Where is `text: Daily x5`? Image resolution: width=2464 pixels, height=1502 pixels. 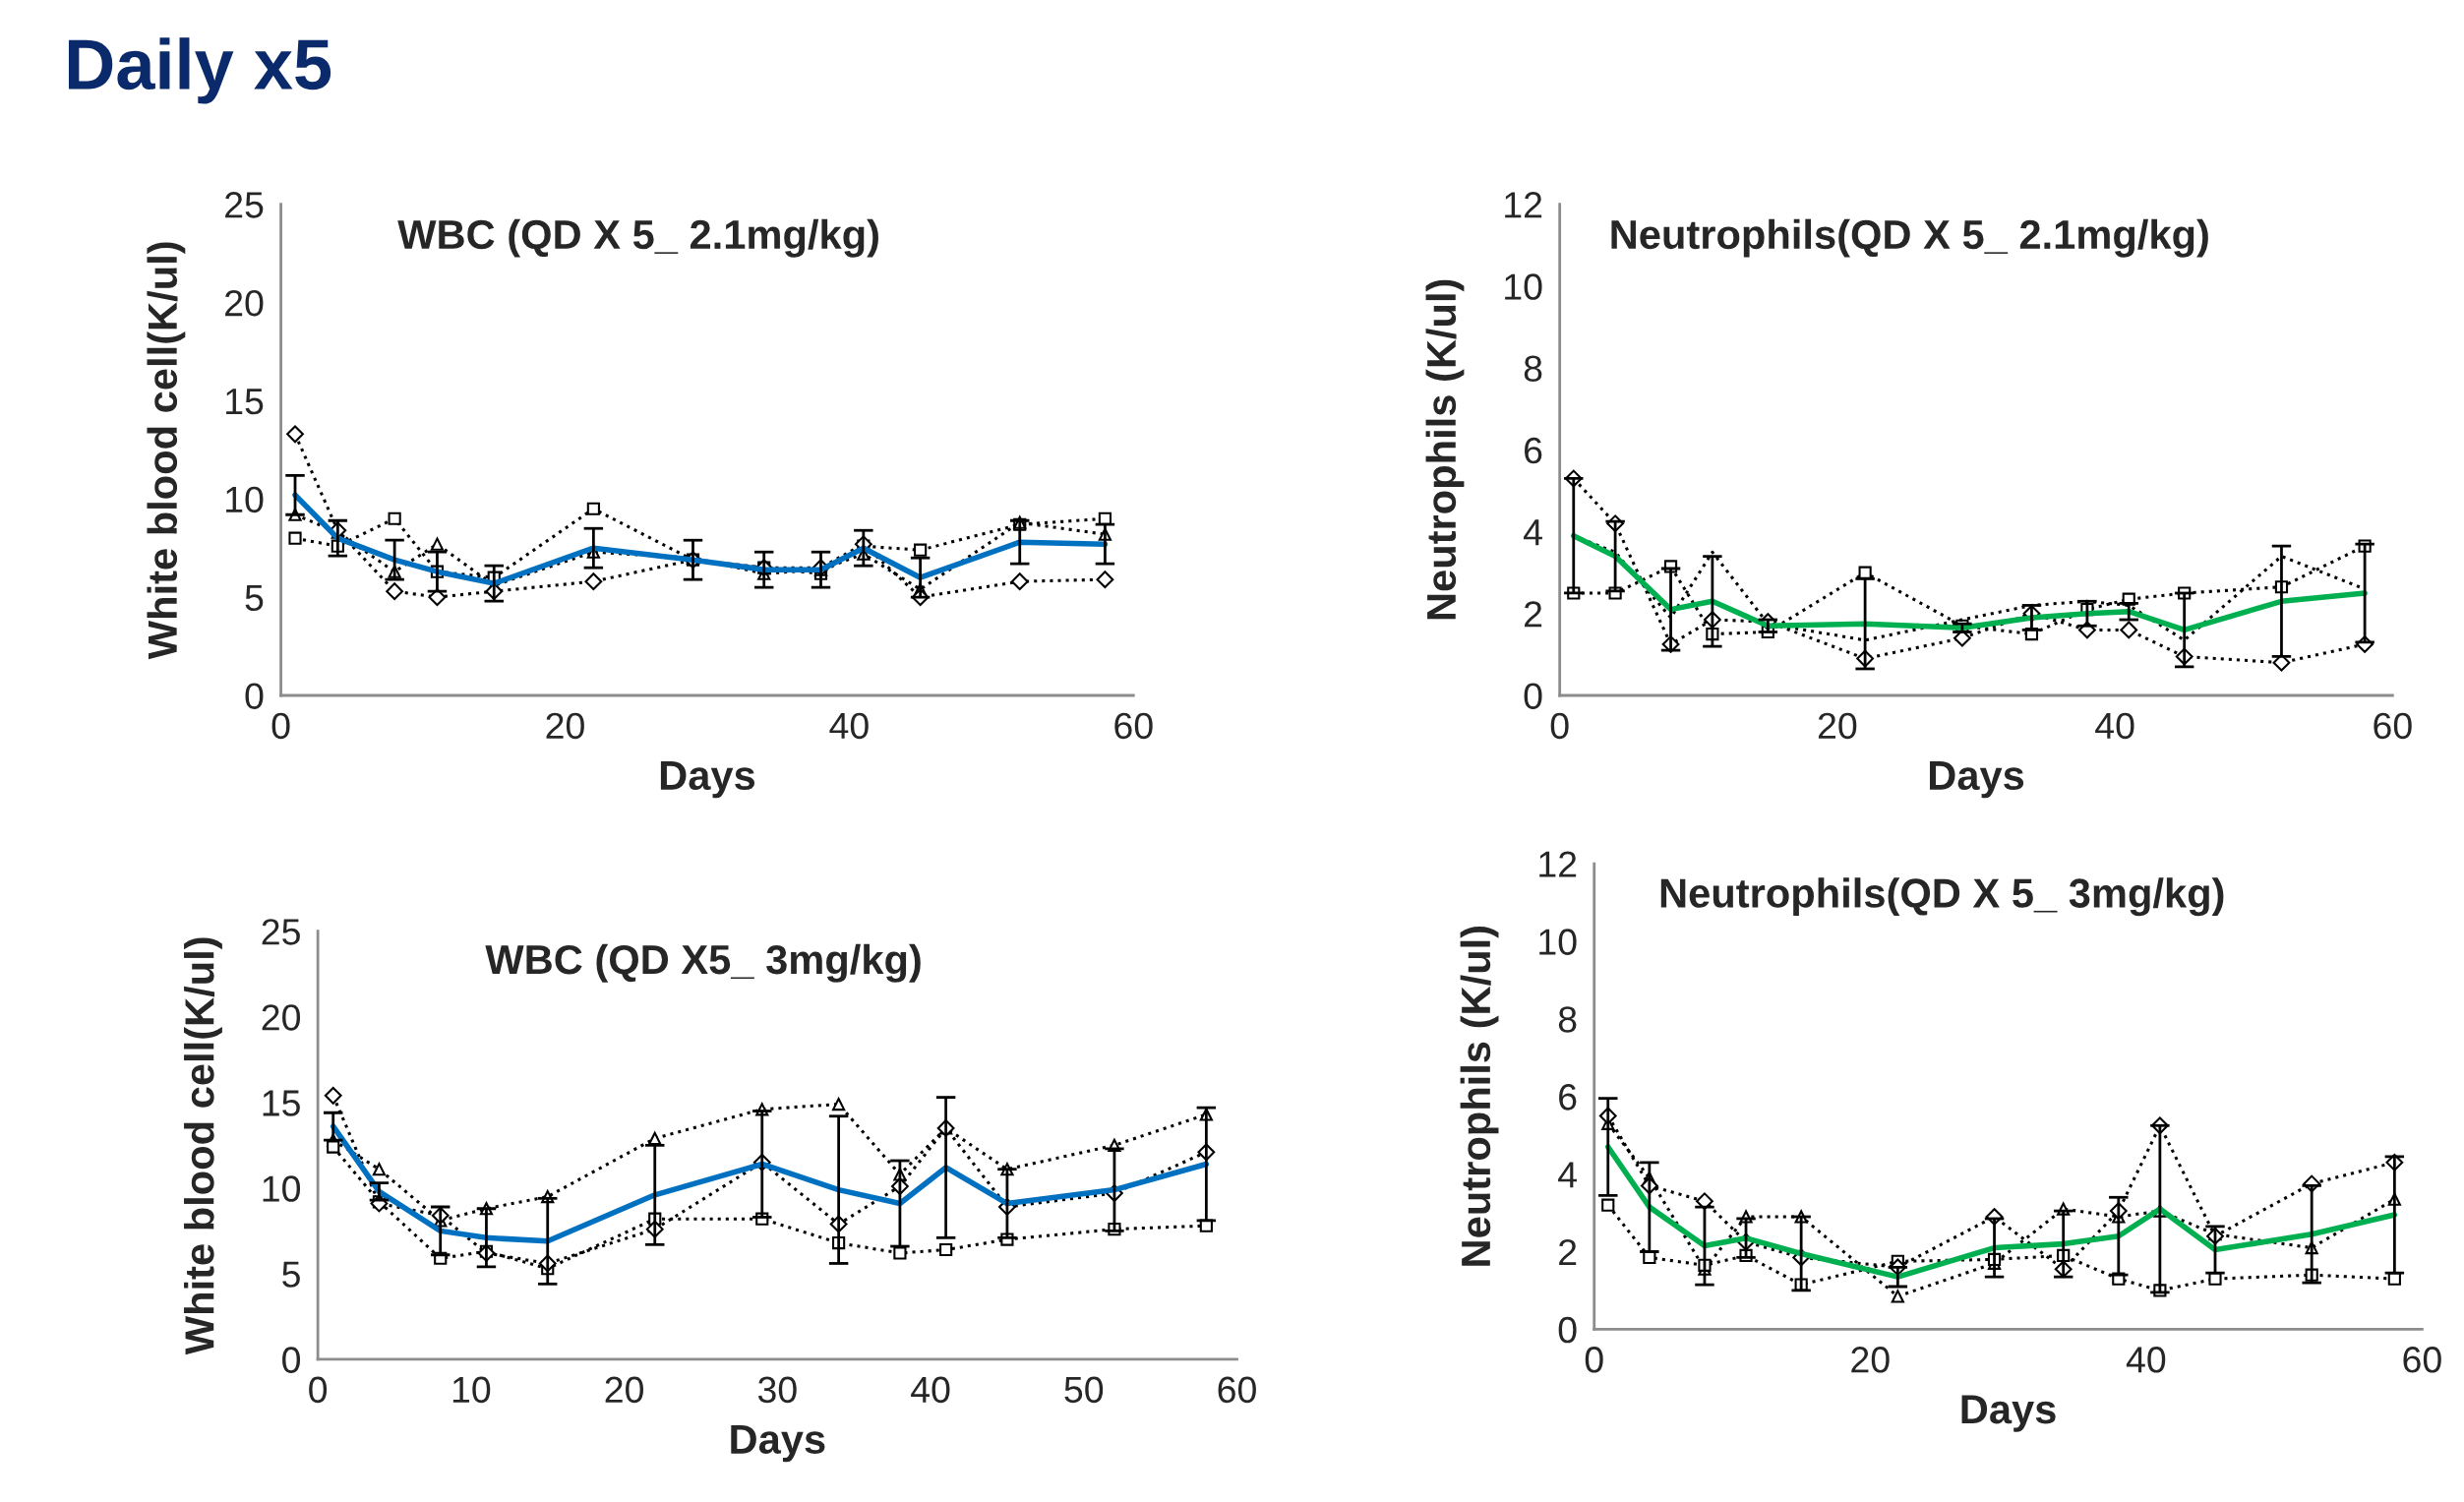
text: Daily x5 is located at coordinates (199, 70).